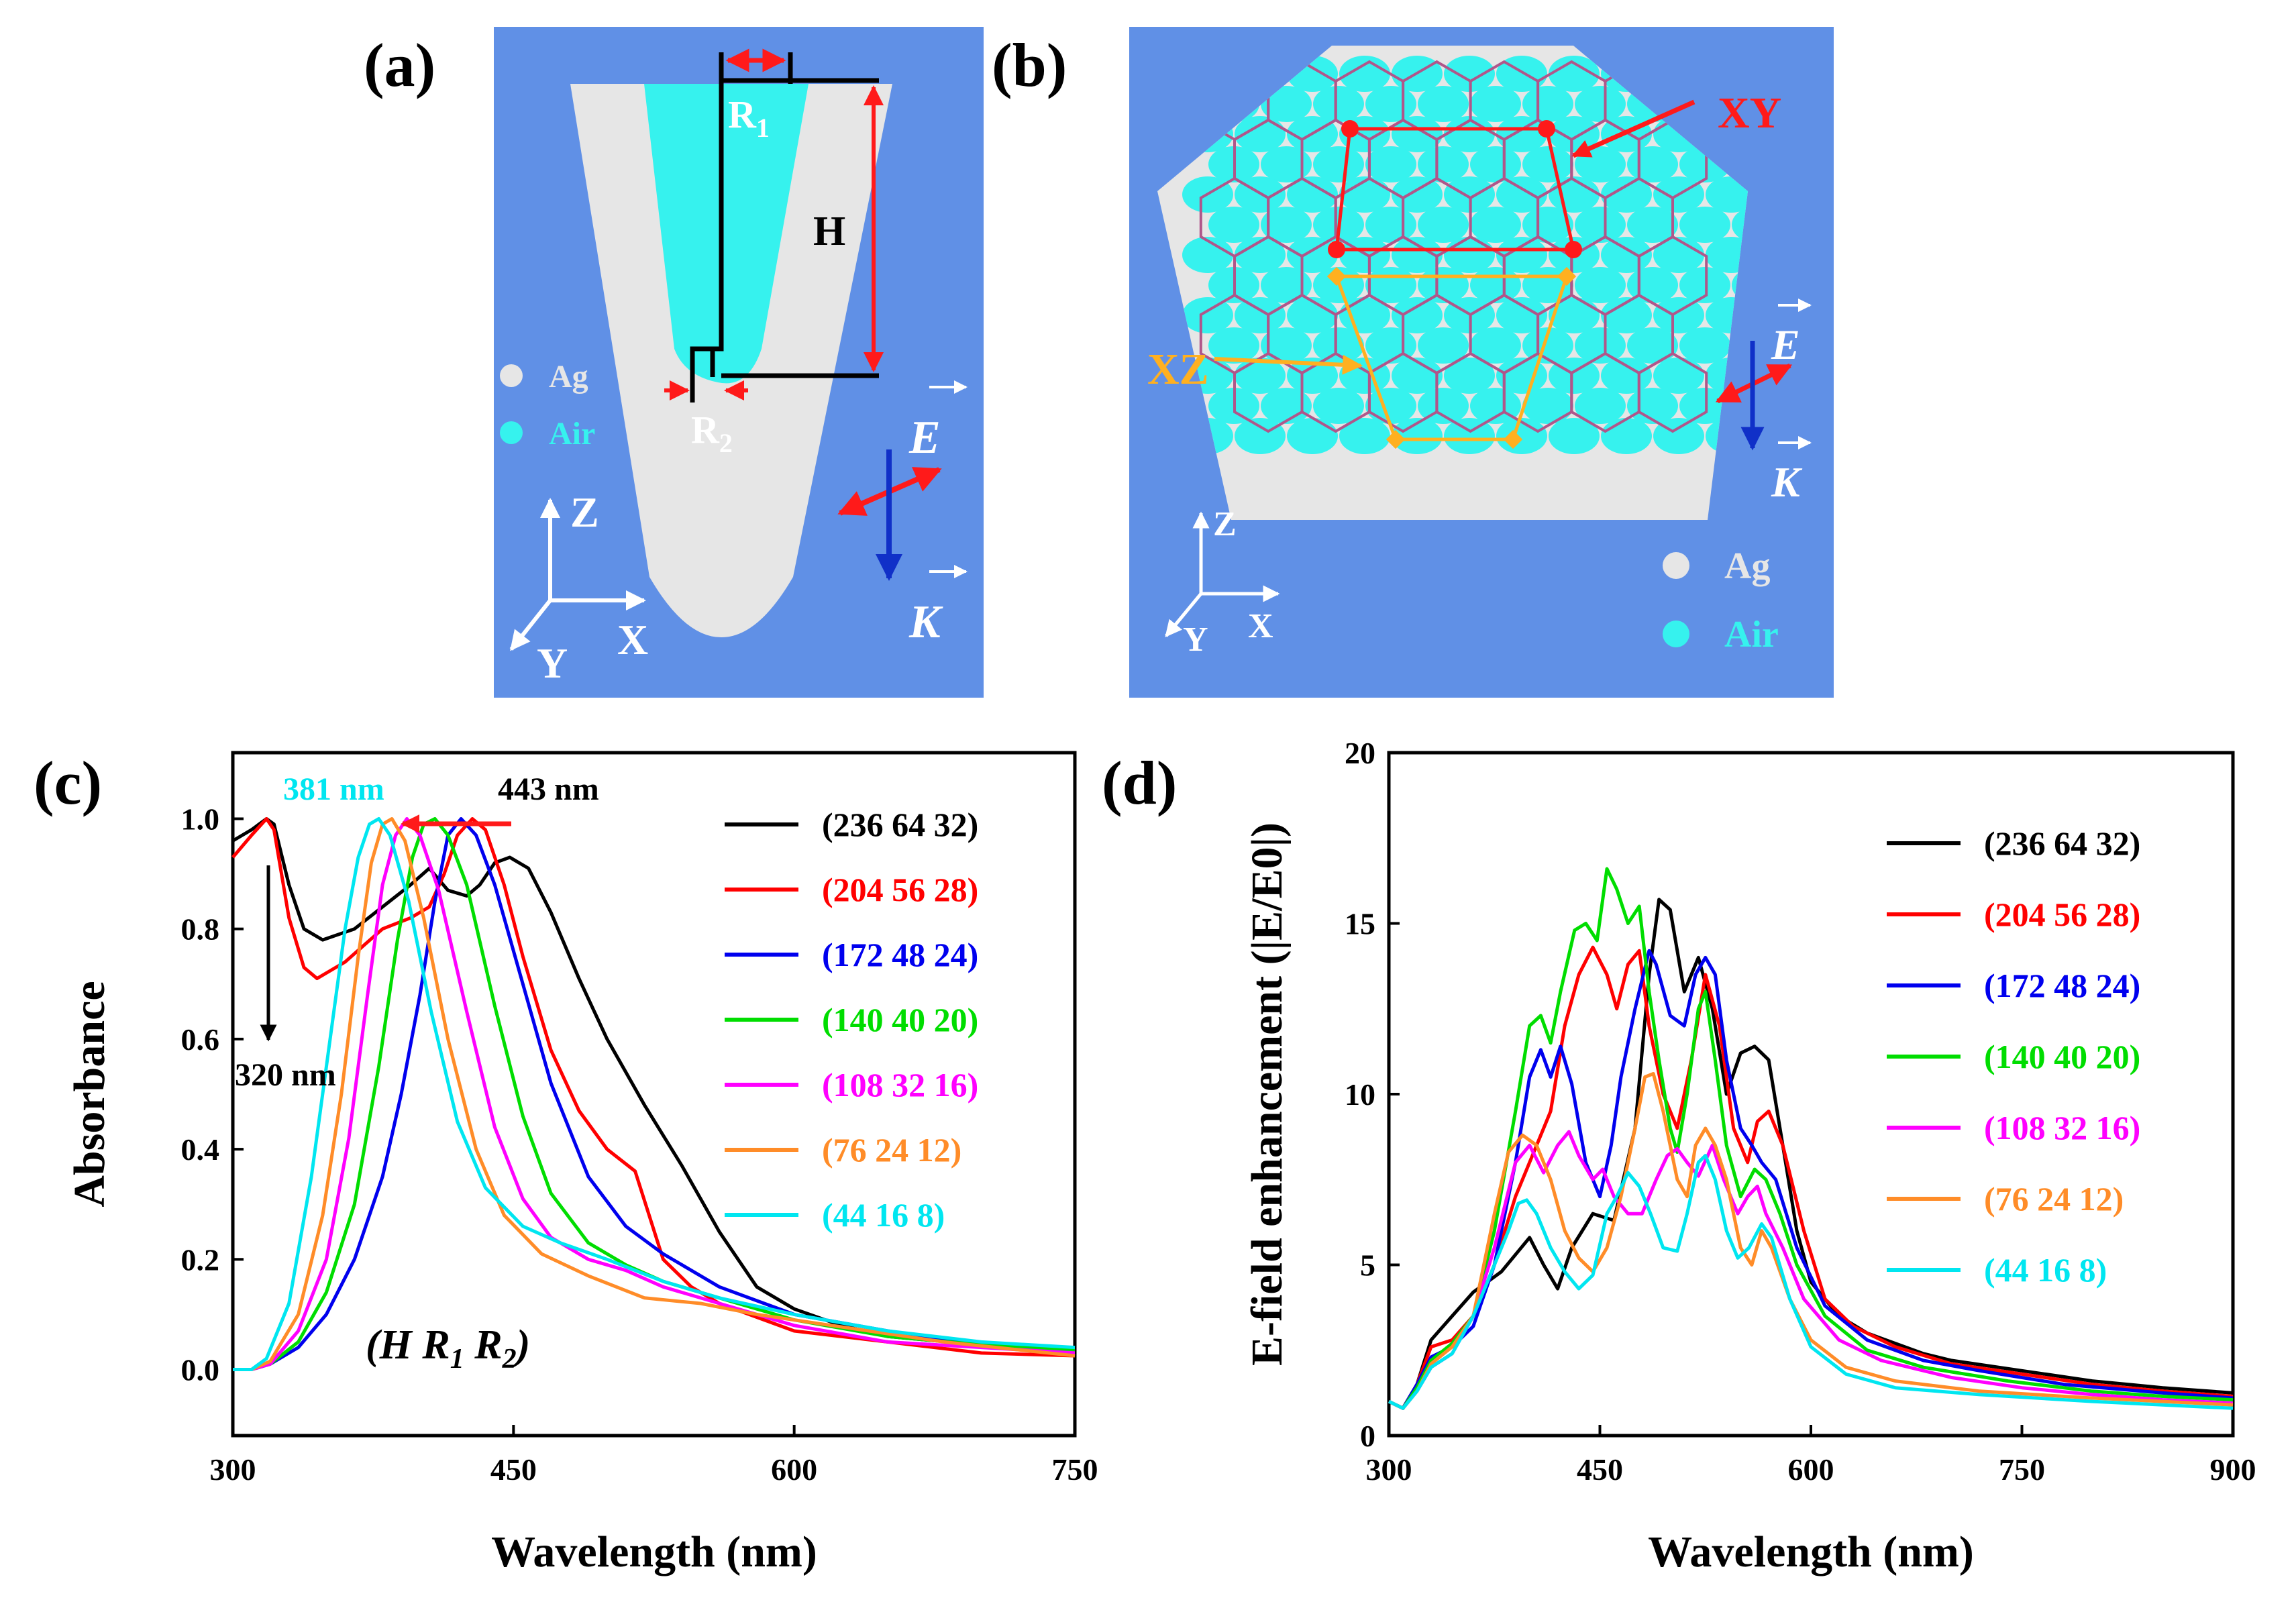  I want to click on annotation-320nm: 320 nm, so click(285, 1075).